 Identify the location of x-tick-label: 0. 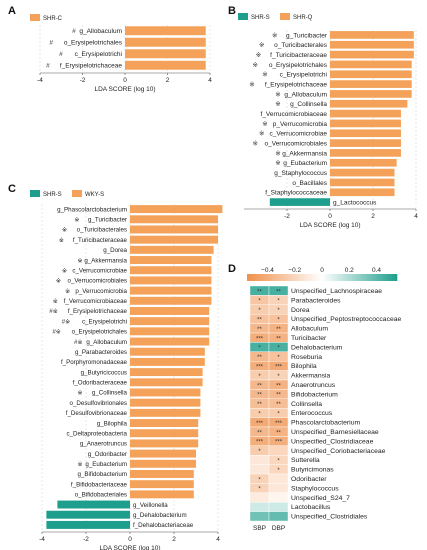
(130, 539).